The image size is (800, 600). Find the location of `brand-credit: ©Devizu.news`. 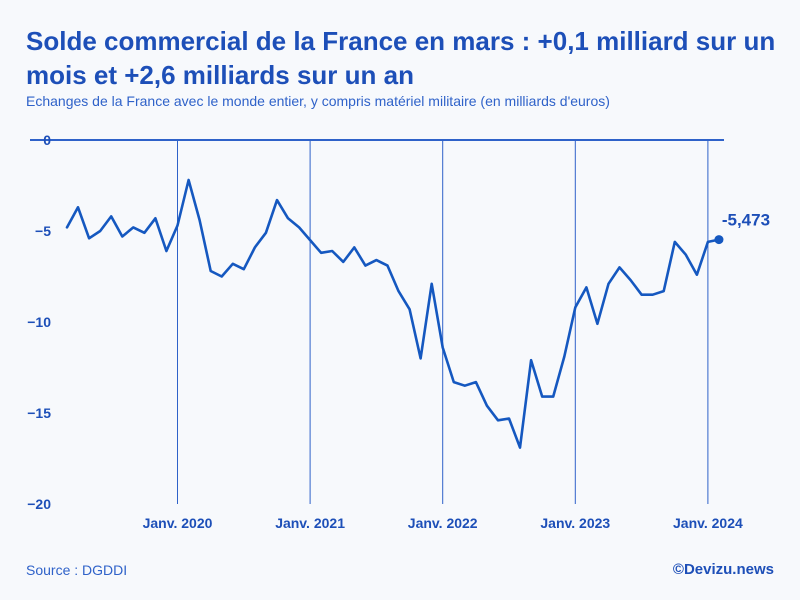

brand-credit: ©Devizu.news is located at coordinates (723, 569).